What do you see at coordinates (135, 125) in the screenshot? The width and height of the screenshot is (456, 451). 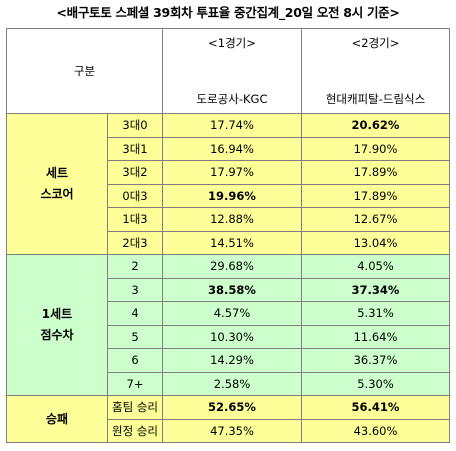 I see `row-label: 3대0` at bounding box center [135, 125].